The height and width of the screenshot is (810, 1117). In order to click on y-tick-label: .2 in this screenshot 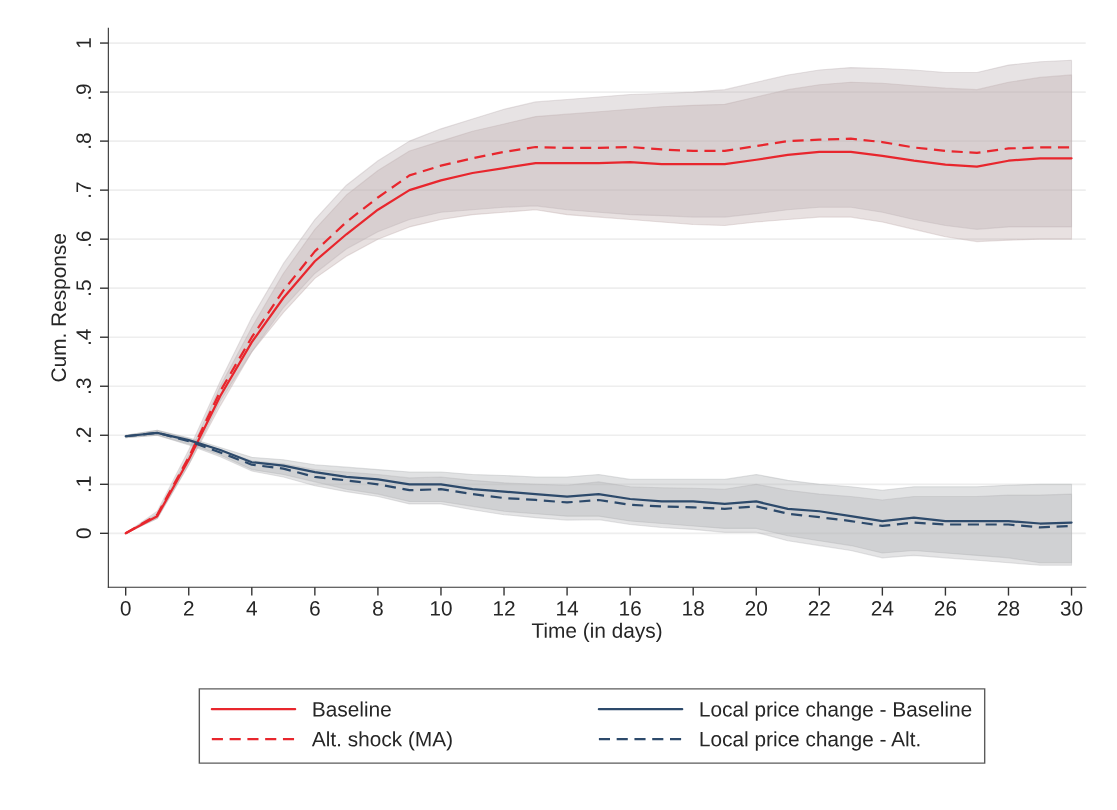, I will do `click(83, 435)`.